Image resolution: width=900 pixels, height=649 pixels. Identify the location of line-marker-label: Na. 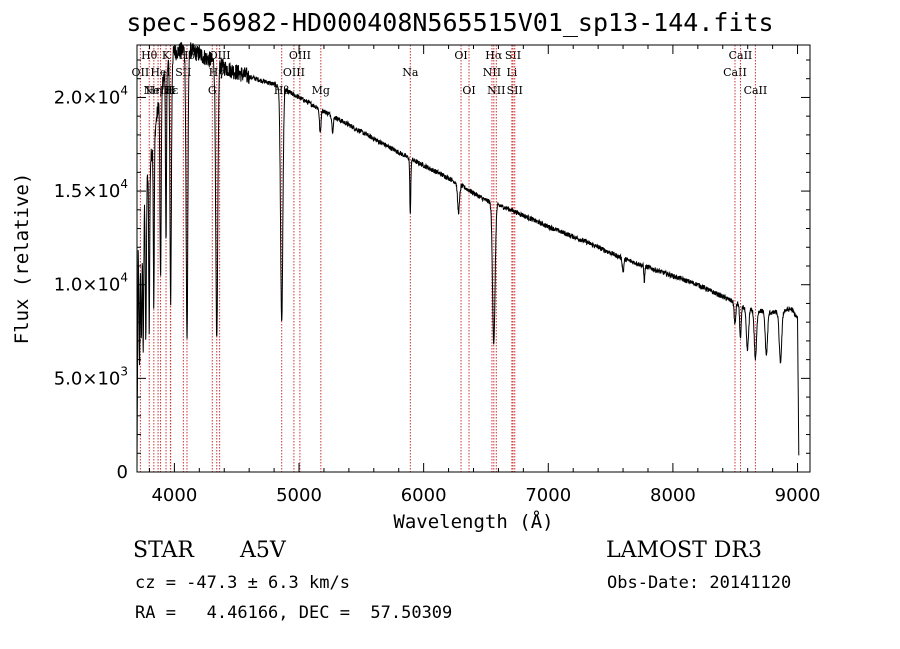
(410, 72).